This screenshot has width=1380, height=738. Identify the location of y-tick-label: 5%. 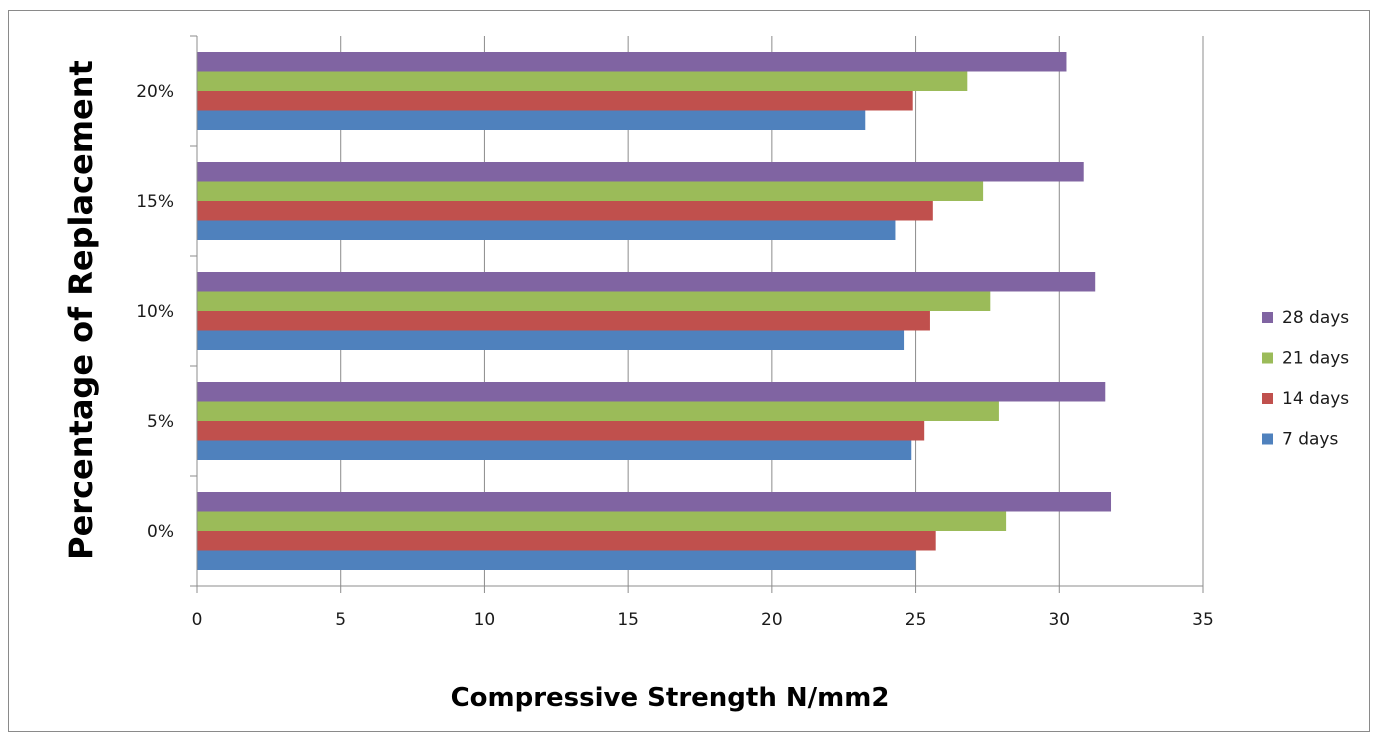
(160, 422).